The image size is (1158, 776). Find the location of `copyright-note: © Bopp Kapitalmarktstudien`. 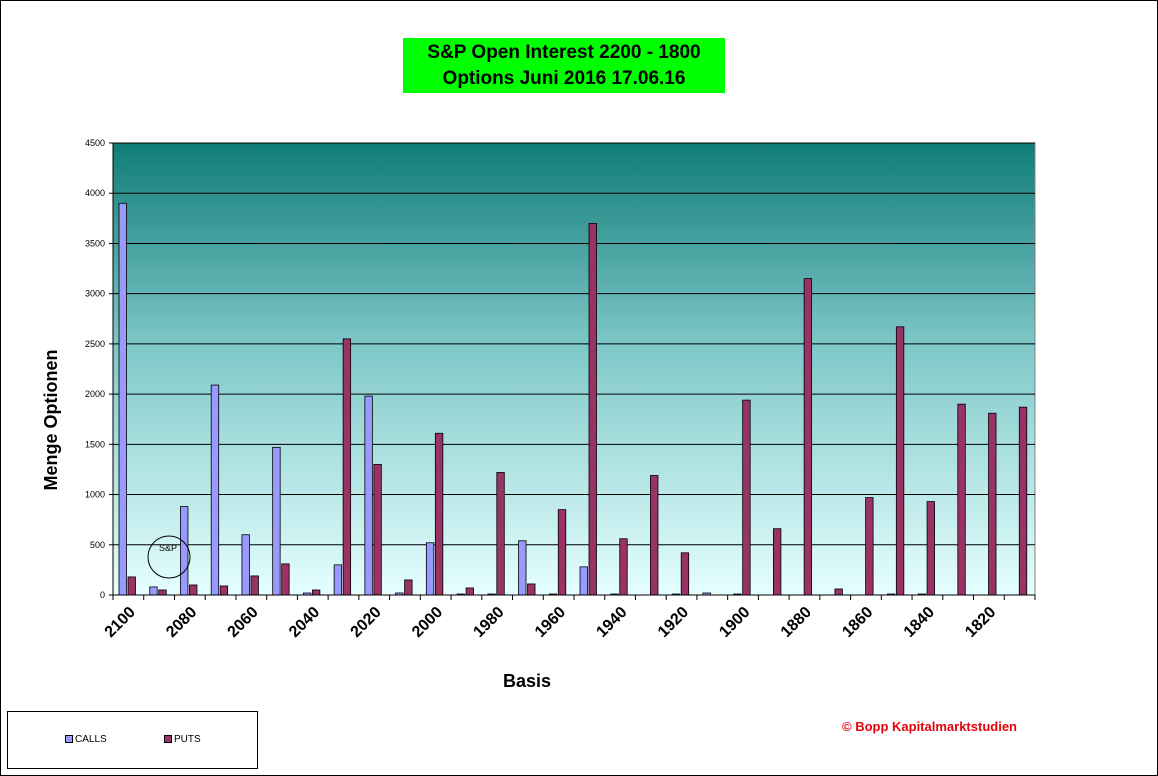

copyright-note: © Bopp Kapitalmarktstudien is located at coordinates (929, 726).